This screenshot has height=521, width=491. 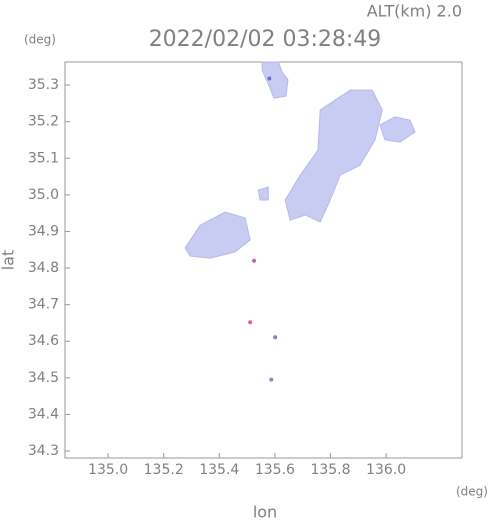 What do you see at coordinates (43, 414) in the screenshot?
I see `y-tick-label: 34.4` at bounding box center [43, 414].